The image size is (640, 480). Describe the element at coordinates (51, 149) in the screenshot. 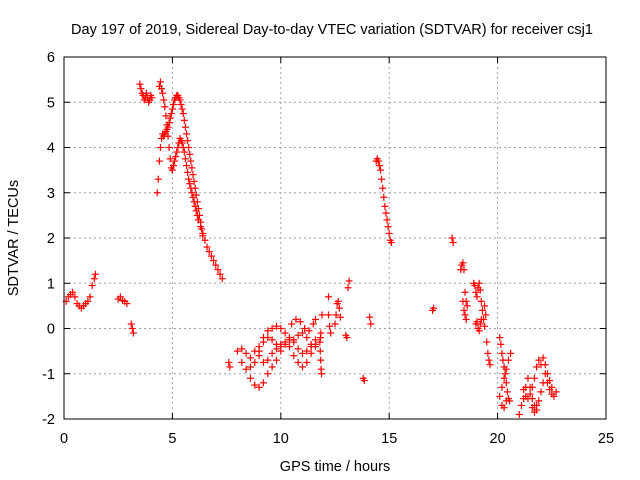

I see `y-tick-label: 4` at that location.